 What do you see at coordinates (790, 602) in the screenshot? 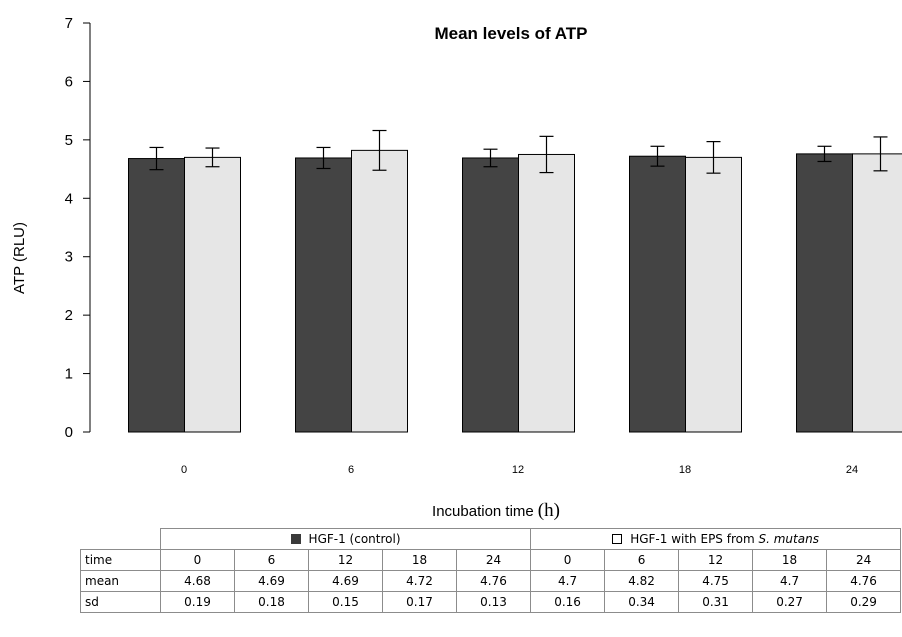
I see `cell-sd: 0.27` at bounding box center [790, 602].